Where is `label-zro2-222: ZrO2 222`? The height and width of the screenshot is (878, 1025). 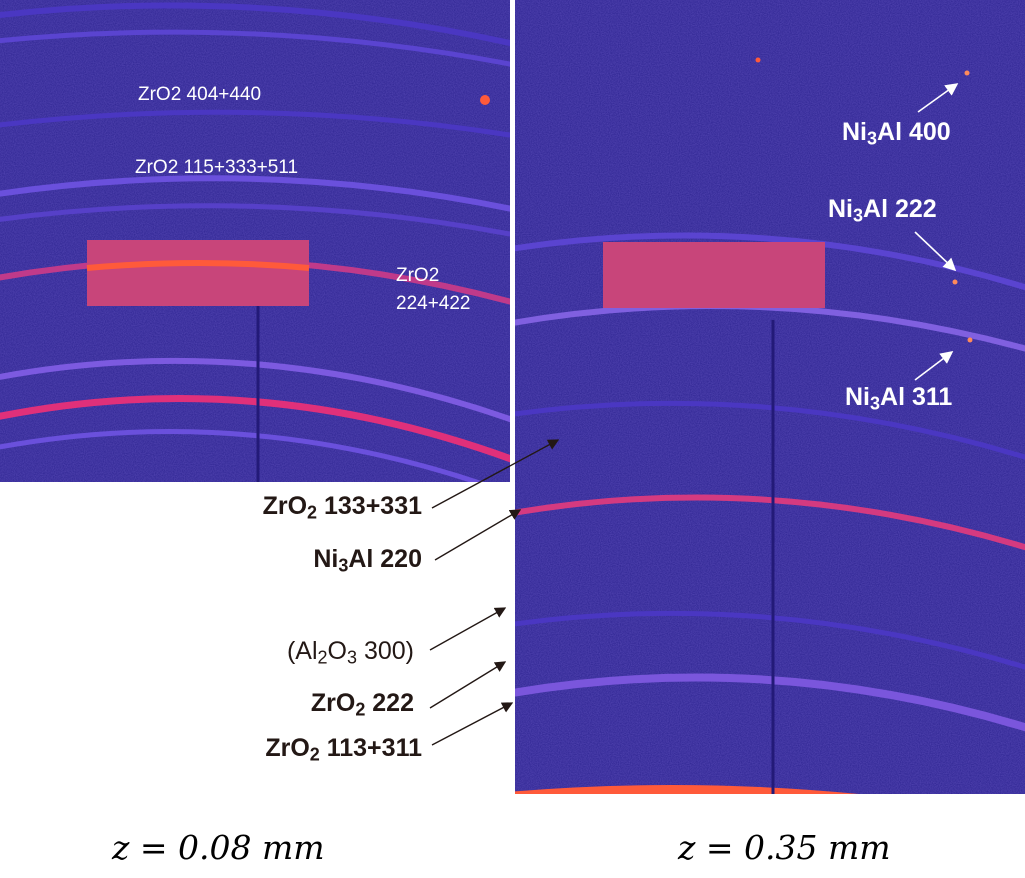
label-zro2-222: ZrO2 222 is located at coordinates (362, 704).